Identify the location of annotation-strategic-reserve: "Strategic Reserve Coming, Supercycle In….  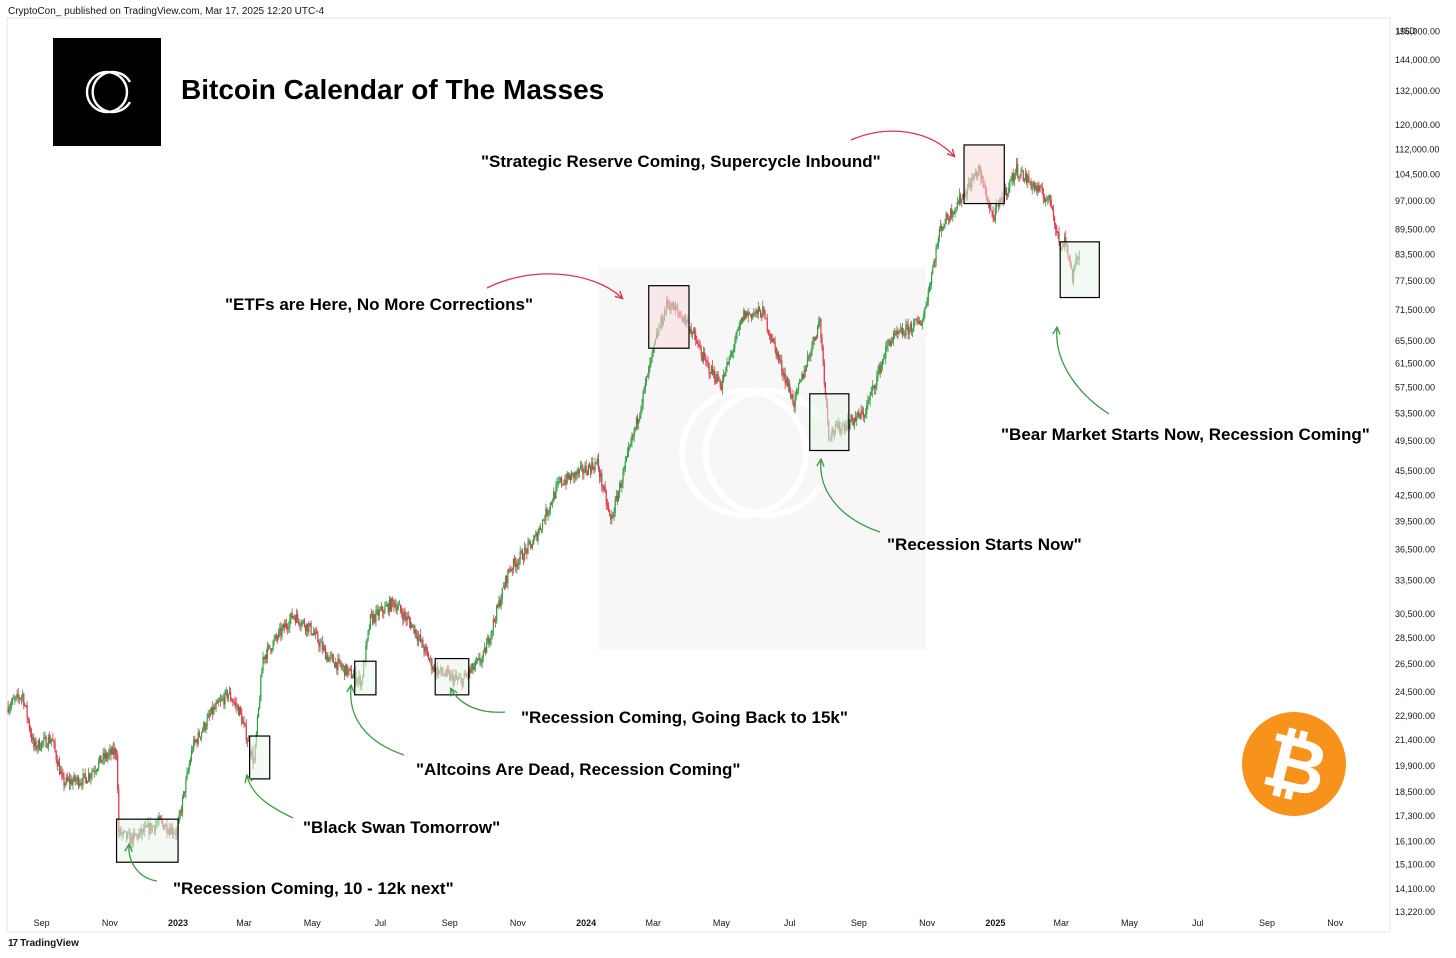
(681, 161).